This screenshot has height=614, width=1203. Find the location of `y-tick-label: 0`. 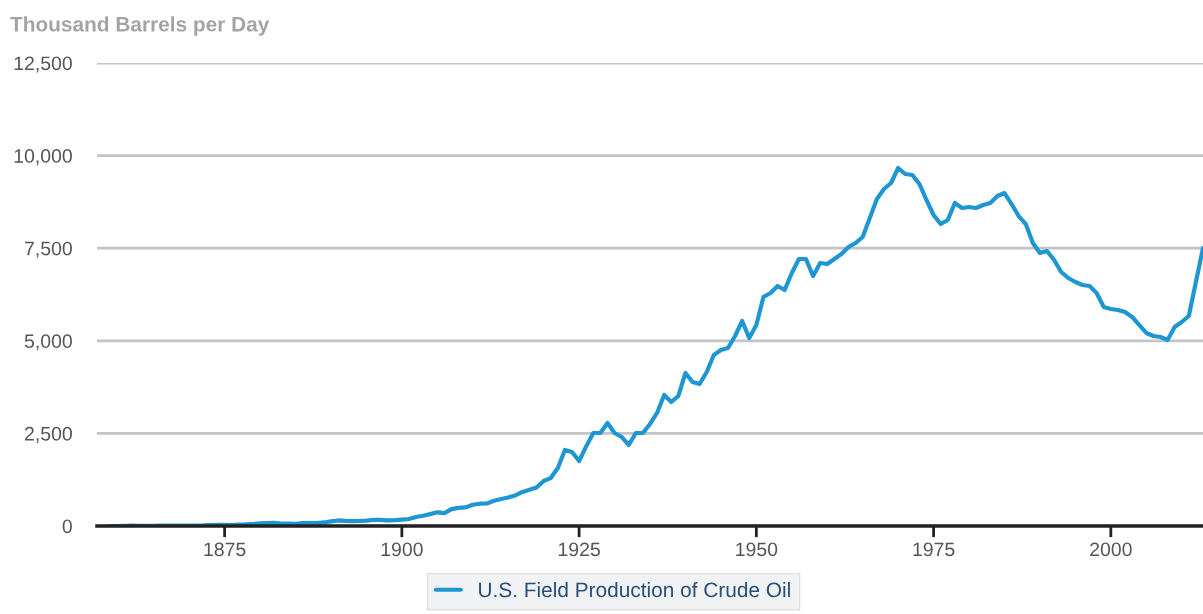

y-tick-label: 0 is located at coordinates (67, 526).